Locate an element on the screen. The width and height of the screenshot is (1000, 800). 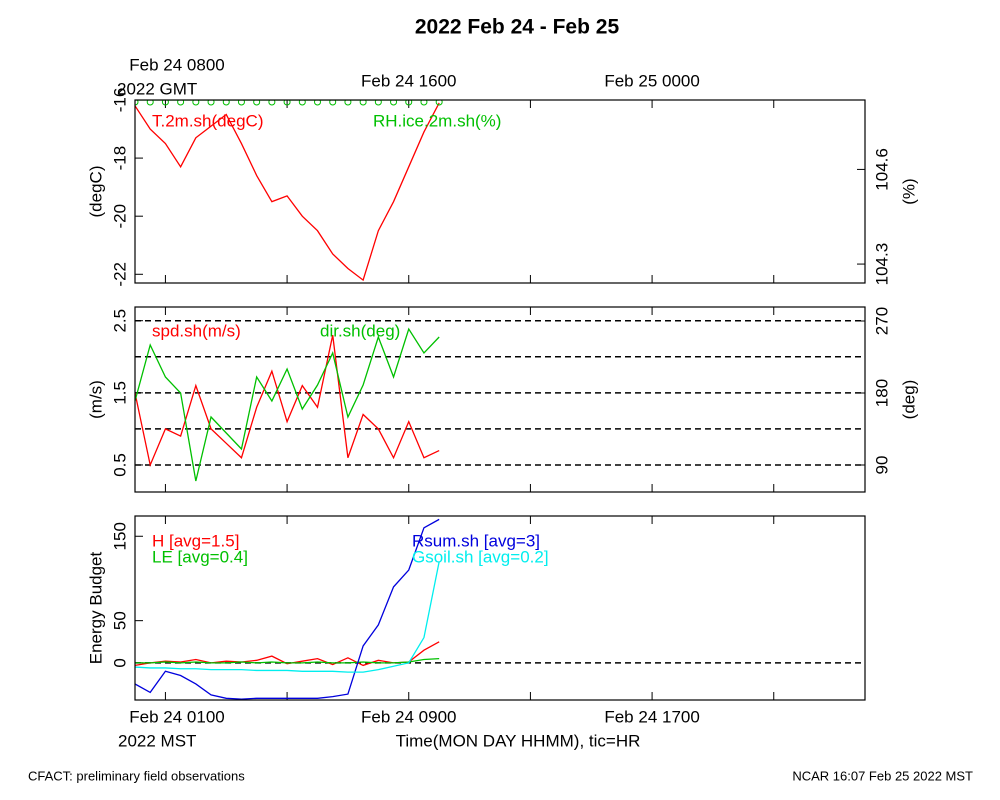
y-tick-label: 50 is located at coordinates (119, 620).